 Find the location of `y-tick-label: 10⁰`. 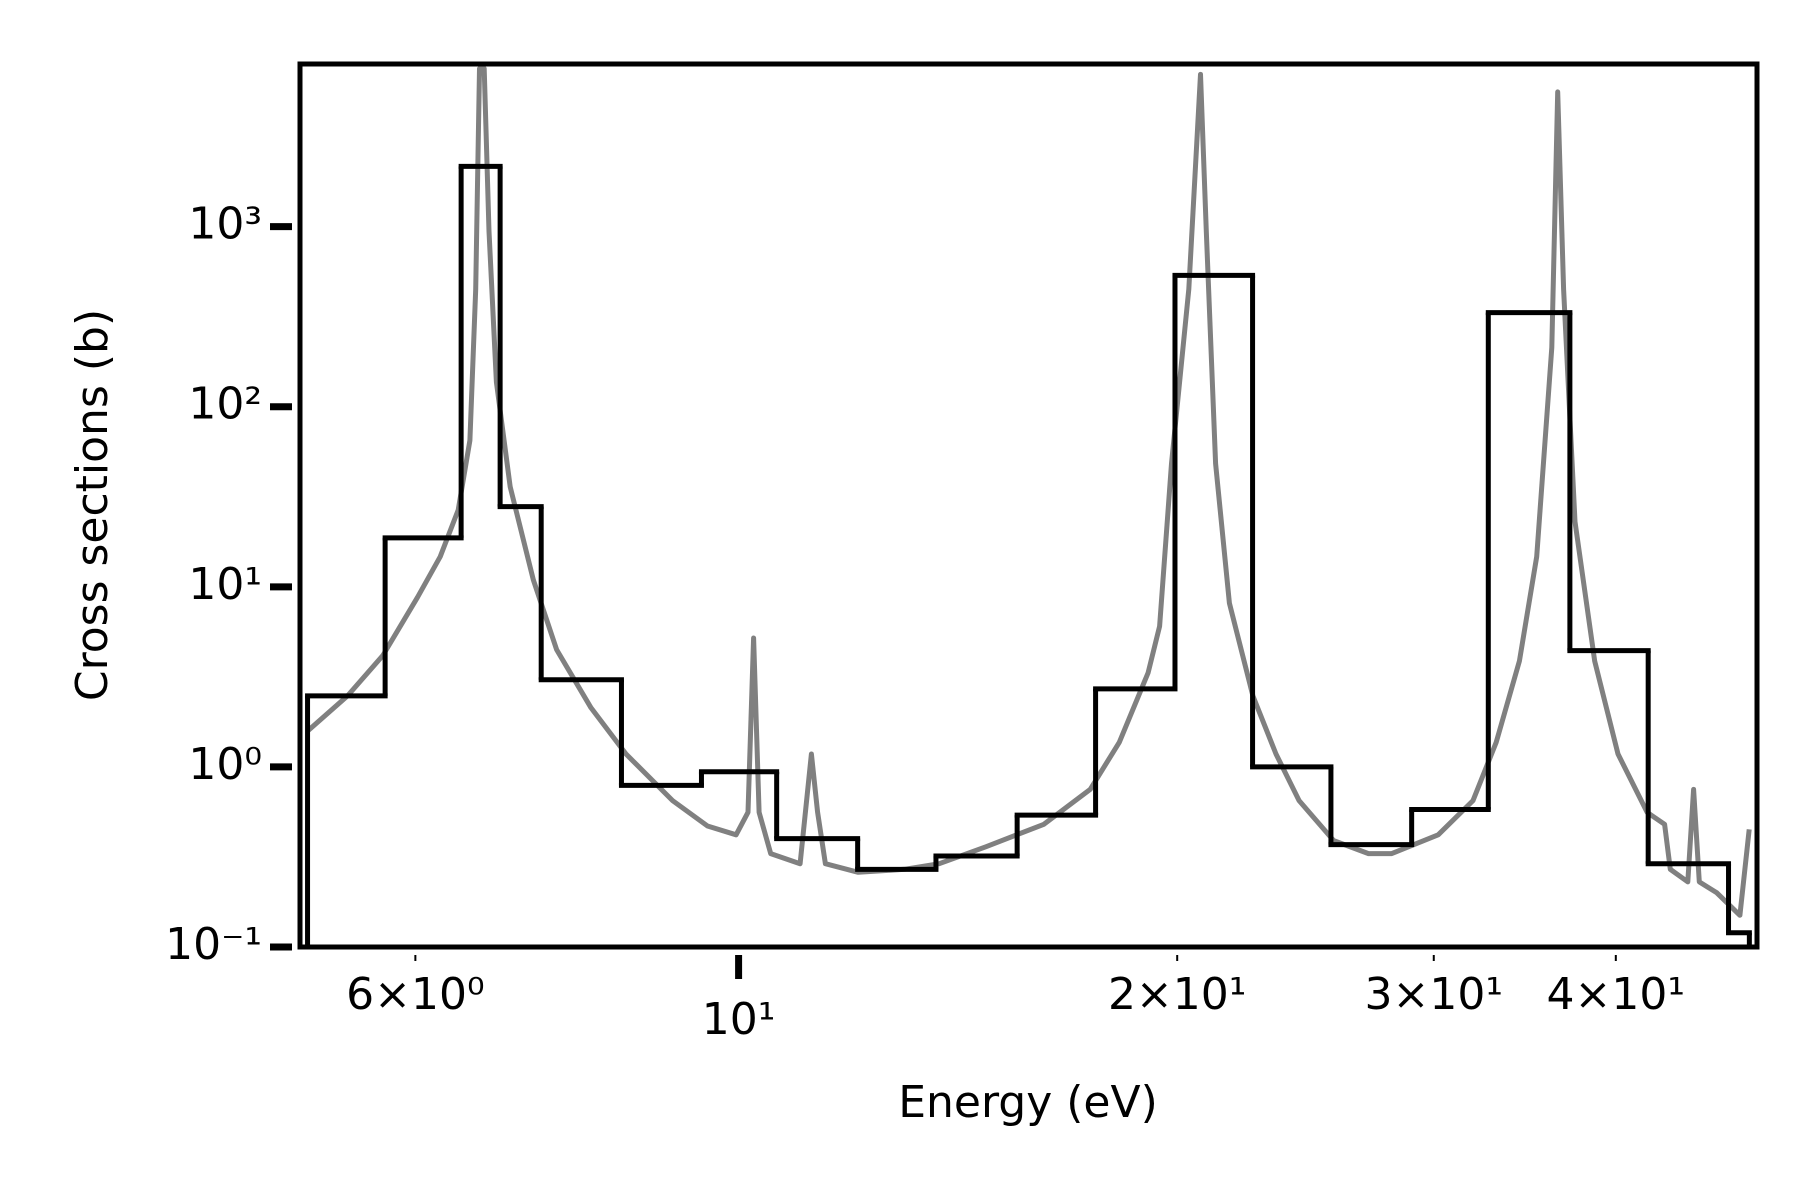

y-tick-label: 10⁰ is located at coordinates (225, 764).